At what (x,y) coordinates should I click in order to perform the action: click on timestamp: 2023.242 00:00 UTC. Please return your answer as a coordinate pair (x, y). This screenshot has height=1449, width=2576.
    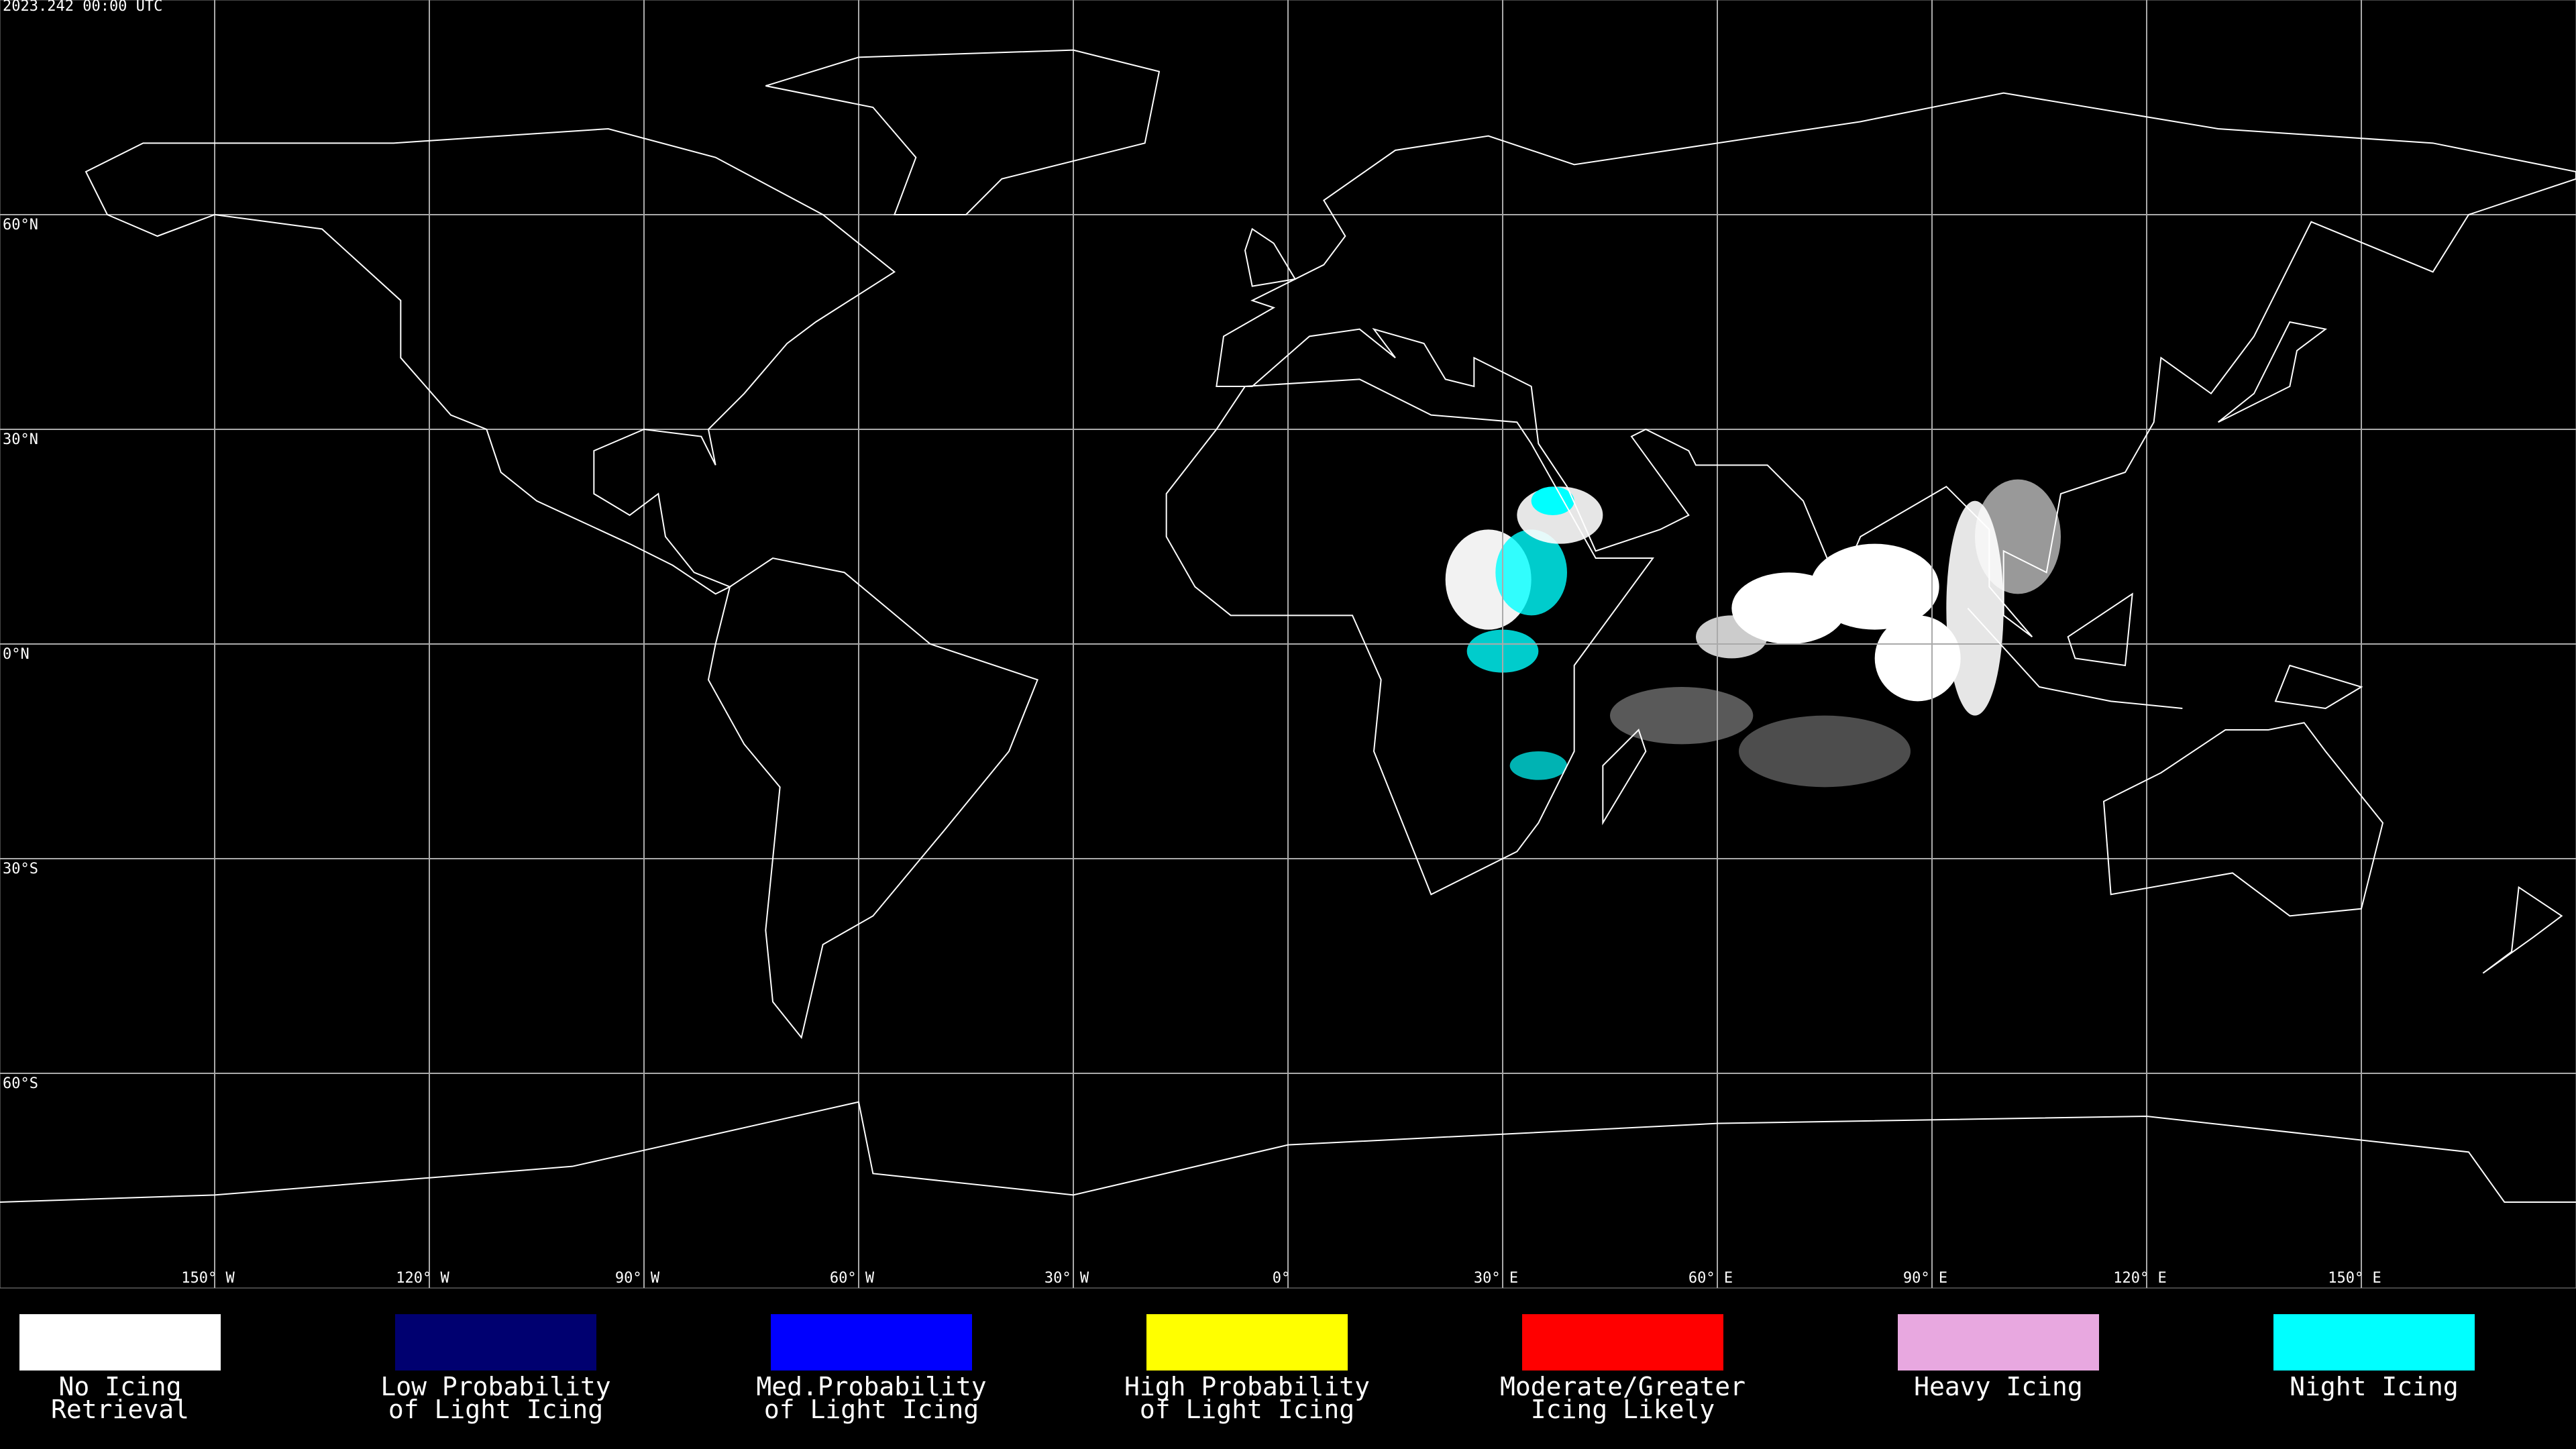
    Looking at the image, I should click on (82, 7).